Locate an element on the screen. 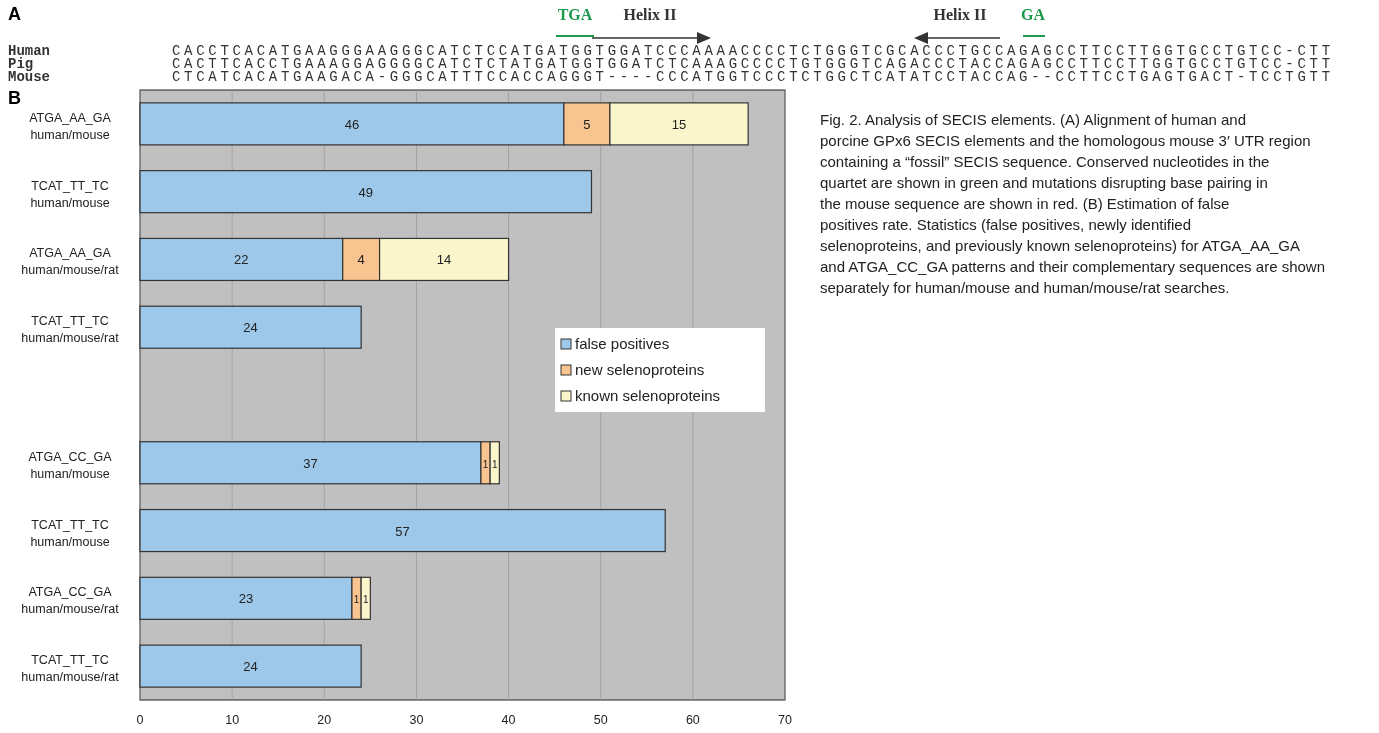 The image size is (1379, 733). data-label: 57 is located at coordinates (402, 531).